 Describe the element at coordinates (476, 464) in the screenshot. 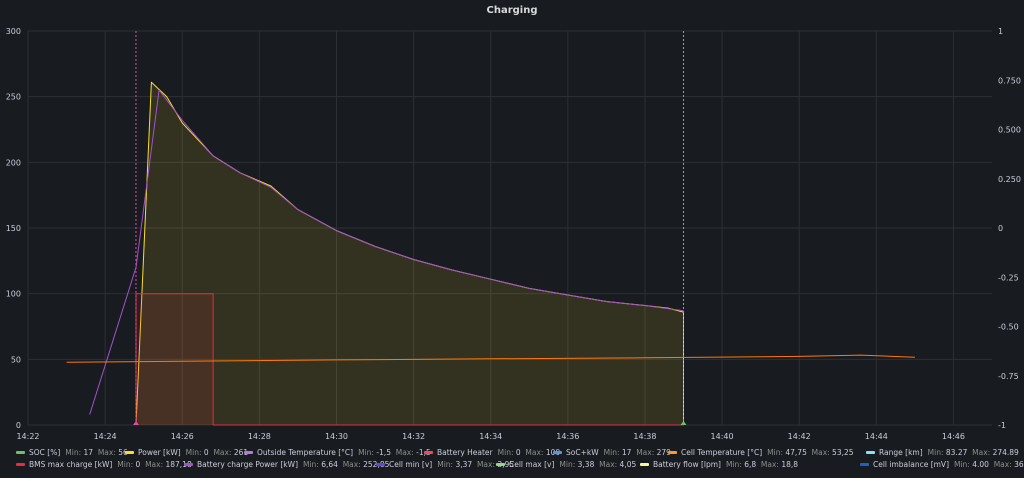

I see `legend-stats: Min: 3,37 Max: 3,95` at that location.